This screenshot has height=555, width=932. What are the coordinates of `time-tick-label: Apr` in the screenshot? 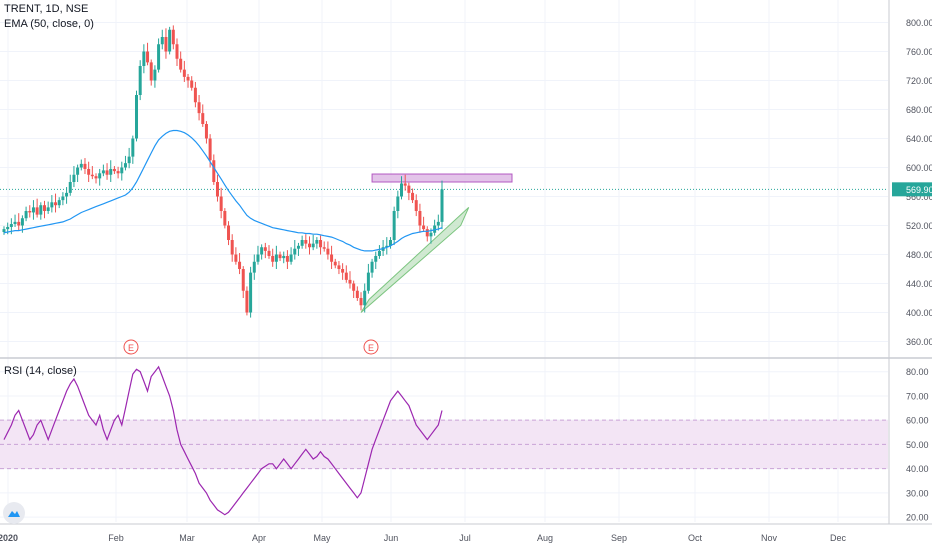 It's located at (259, 538).